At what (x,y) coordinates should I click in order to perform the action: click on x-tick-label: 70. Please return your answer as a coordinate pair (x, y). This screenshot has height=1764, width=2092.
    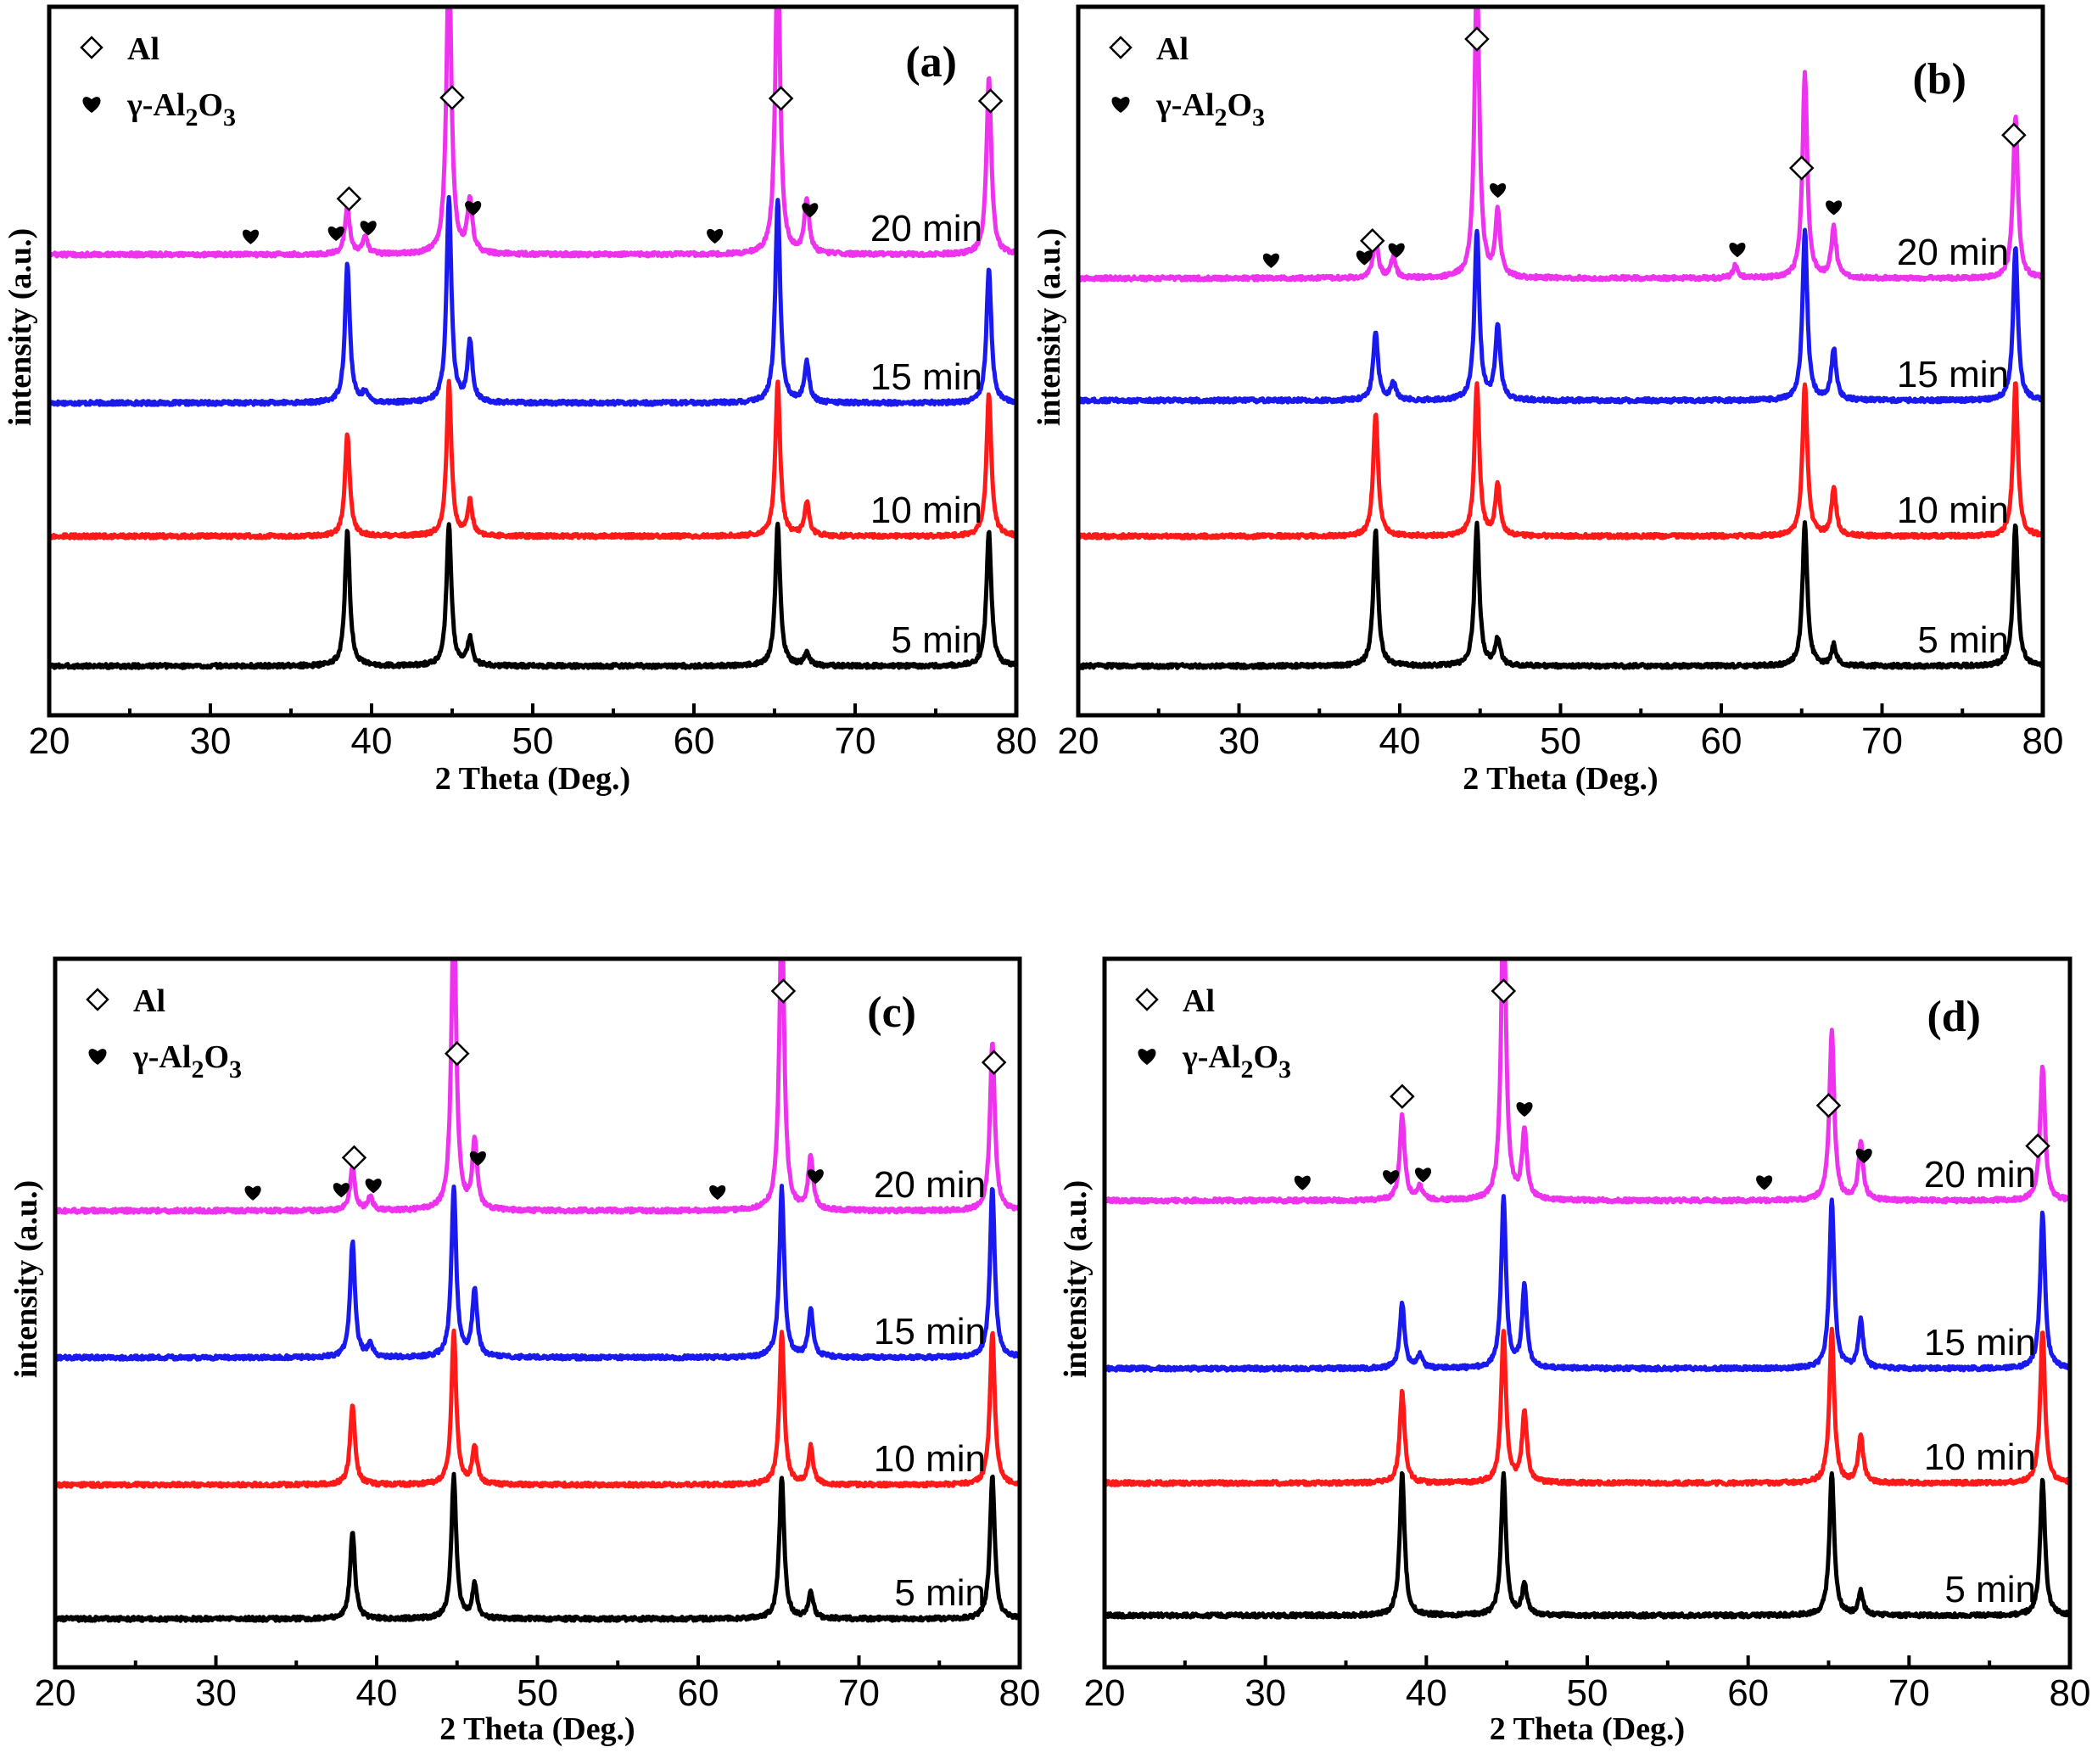
    Looking at the image, I should click on (855, 741).